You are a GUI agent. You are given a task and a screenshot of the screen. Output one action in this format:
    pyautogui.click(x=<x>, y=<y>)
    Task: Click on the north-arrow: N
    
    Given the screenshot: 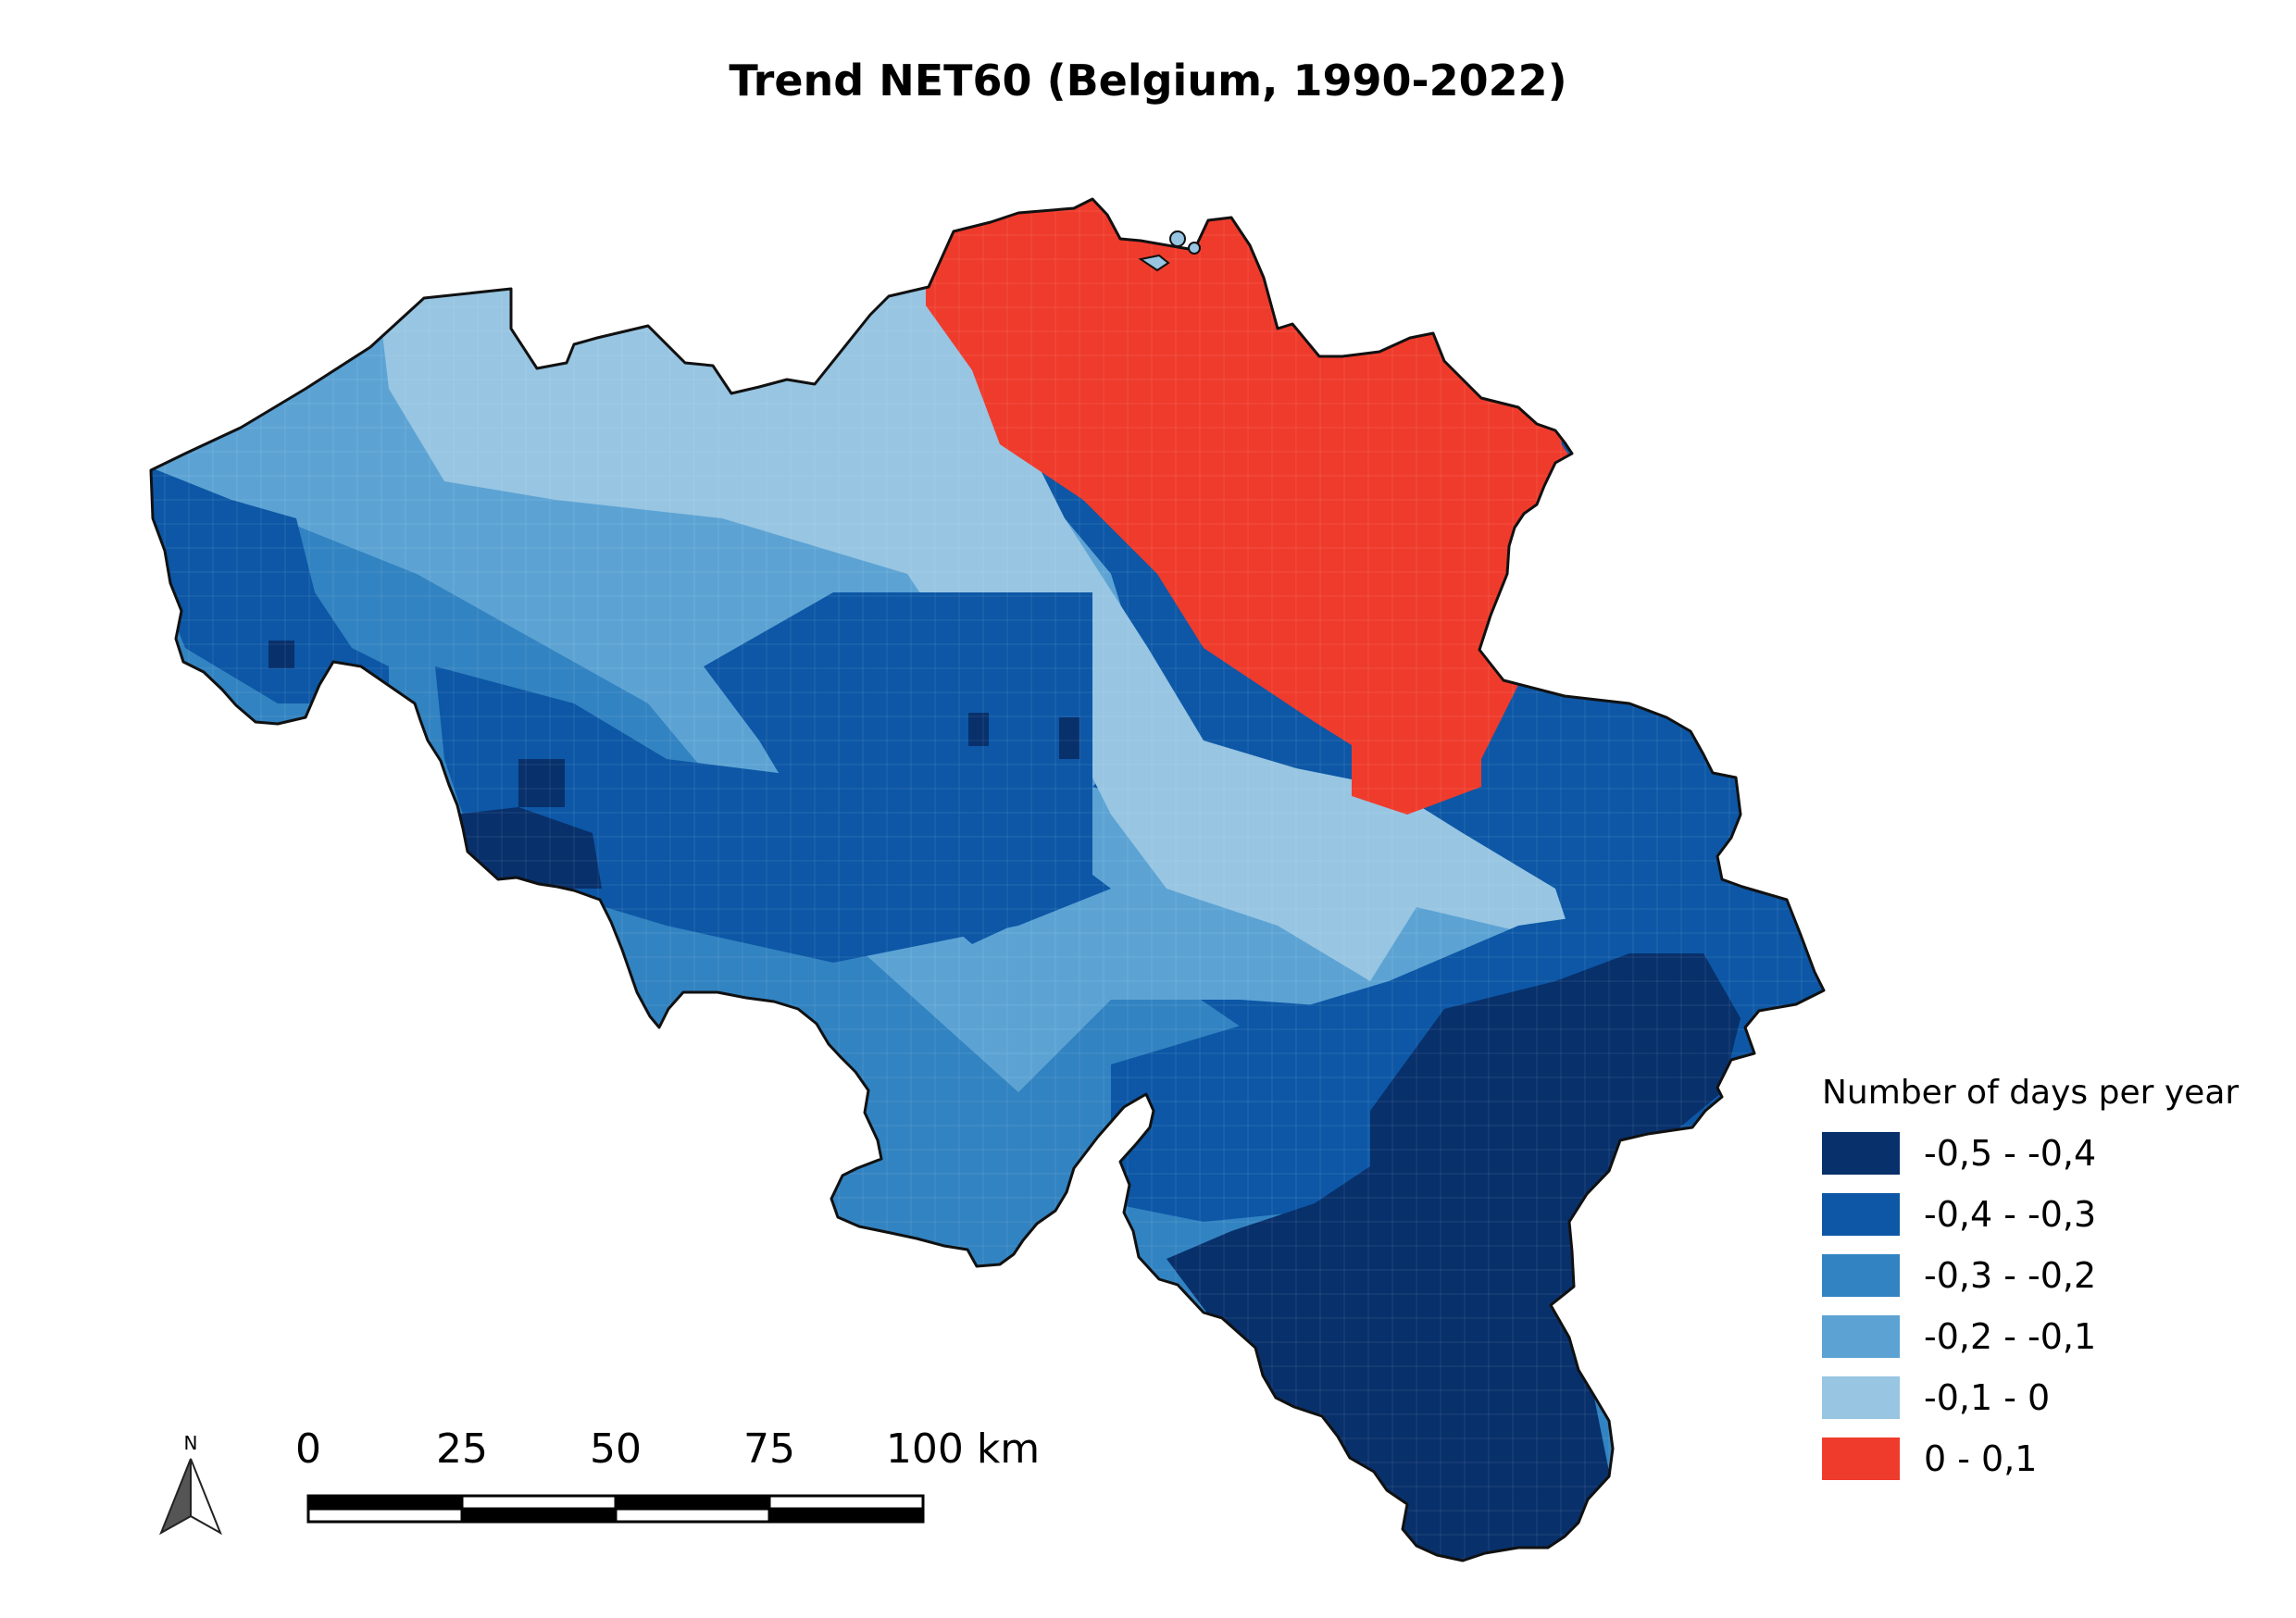 What is the action you would take?
    pyautogui.click(x=193, y=1488)
    